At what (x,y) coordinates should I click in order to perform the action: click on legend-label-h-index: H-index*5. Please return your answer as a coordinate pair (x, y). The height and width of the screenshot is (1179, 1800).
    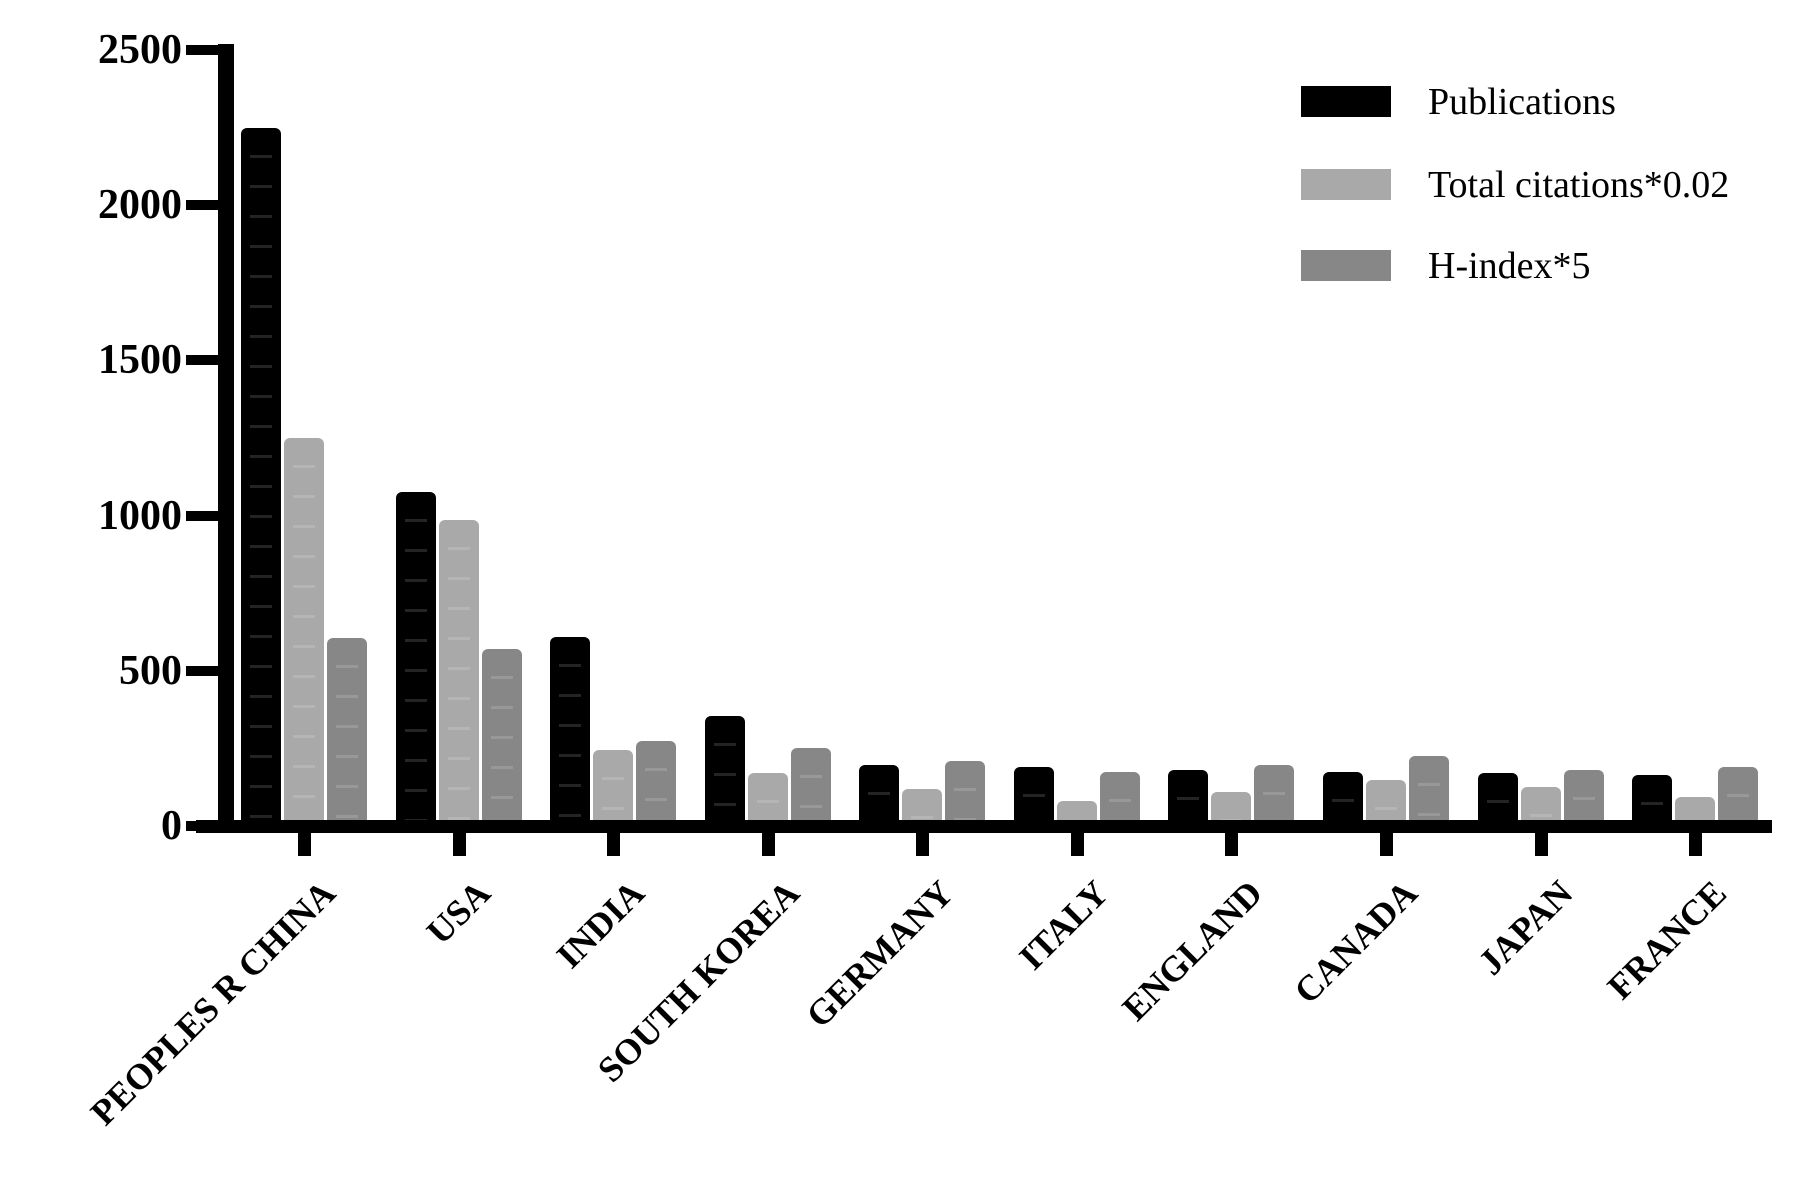
    Looking at the image, I should click on (1509, 265).